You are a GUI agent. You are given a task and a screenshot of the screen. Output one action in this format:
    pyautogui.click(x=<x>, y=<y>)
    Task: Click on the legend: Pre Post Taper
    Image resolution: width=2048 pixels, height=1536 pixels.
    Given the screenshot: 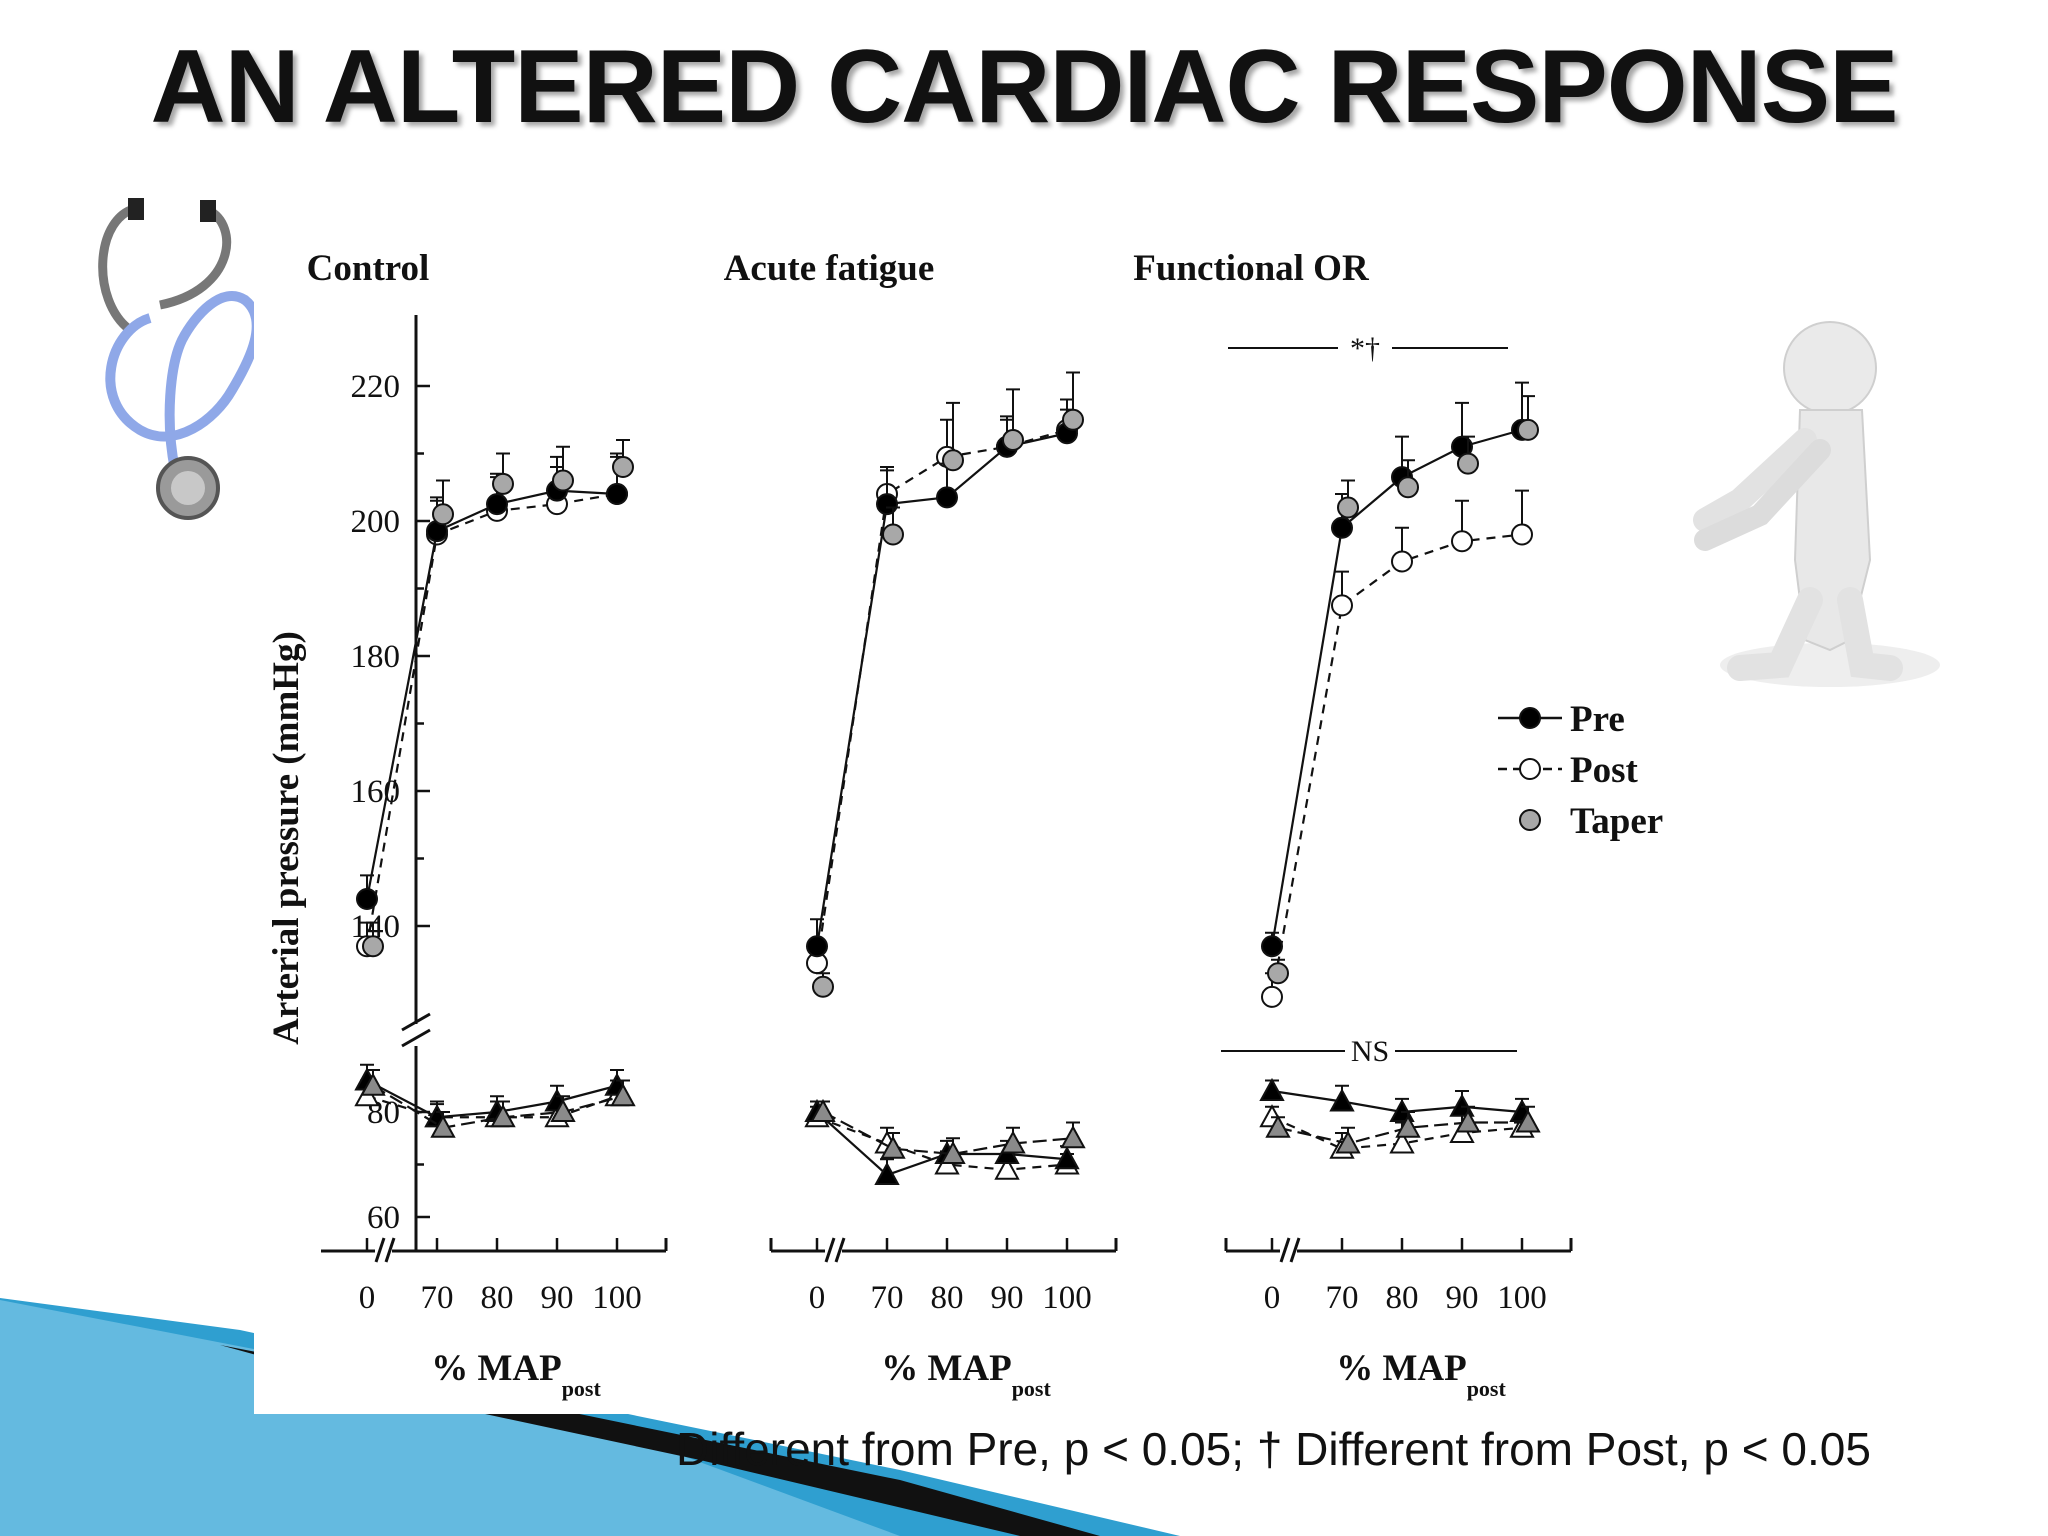 What is the action you would take?
    pyautogui.click(x=1580, y=770)
    